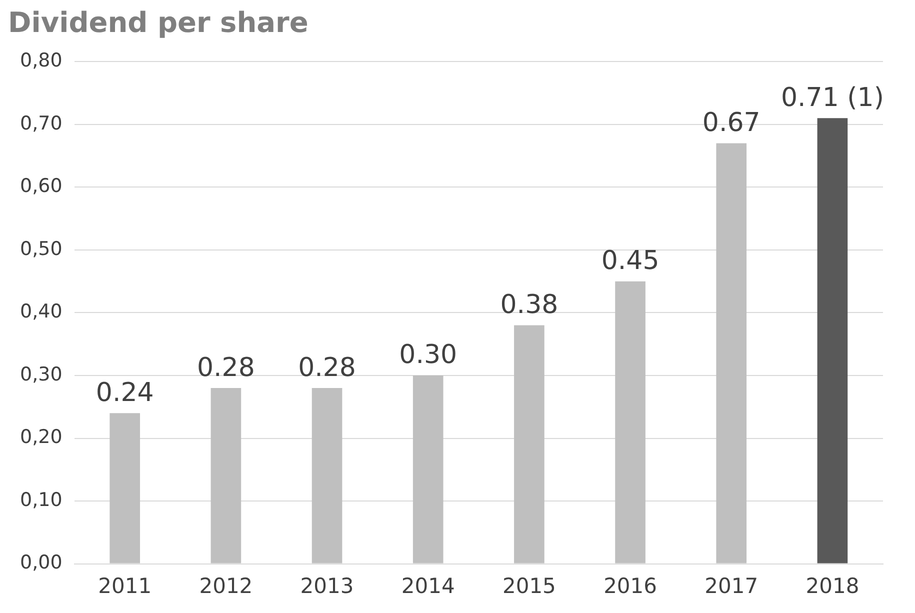 The height and width of the screenshot is (613, 915). I want to click on y-tick-label: 0,20, so click(41, 437).